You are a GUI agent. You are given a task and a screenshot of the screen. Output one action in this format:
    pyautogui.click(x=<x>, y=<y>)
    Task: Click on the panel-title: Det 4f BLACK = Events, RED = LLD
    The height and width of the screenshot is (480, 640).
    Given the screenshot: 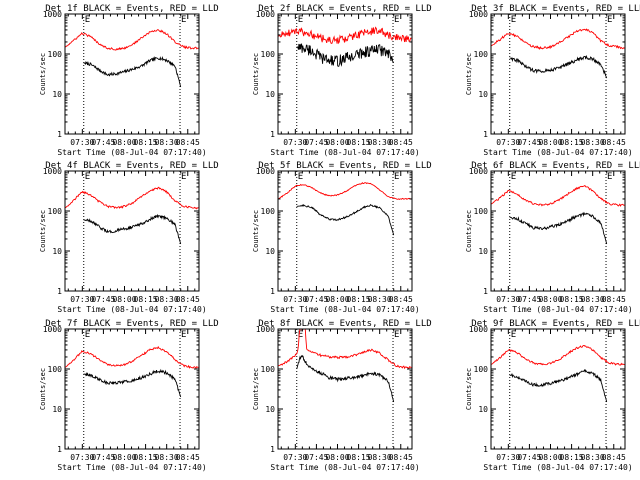 What is the action you would take?
    pyautogui.click(x=131, y=166)
    